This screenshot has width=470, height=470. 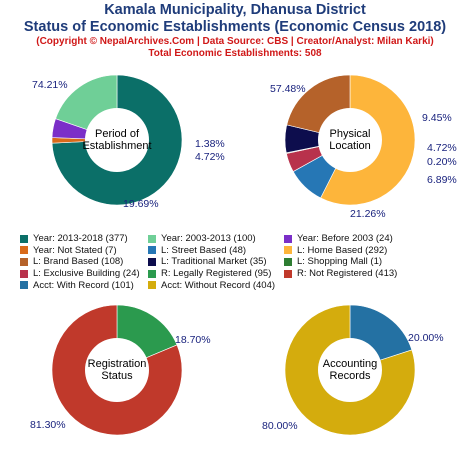 What do you see at coordinates (340, 262) in the screenshot?
I see `legend-label: L: Shopping Mall (1)` at bounding box center [340, 262].